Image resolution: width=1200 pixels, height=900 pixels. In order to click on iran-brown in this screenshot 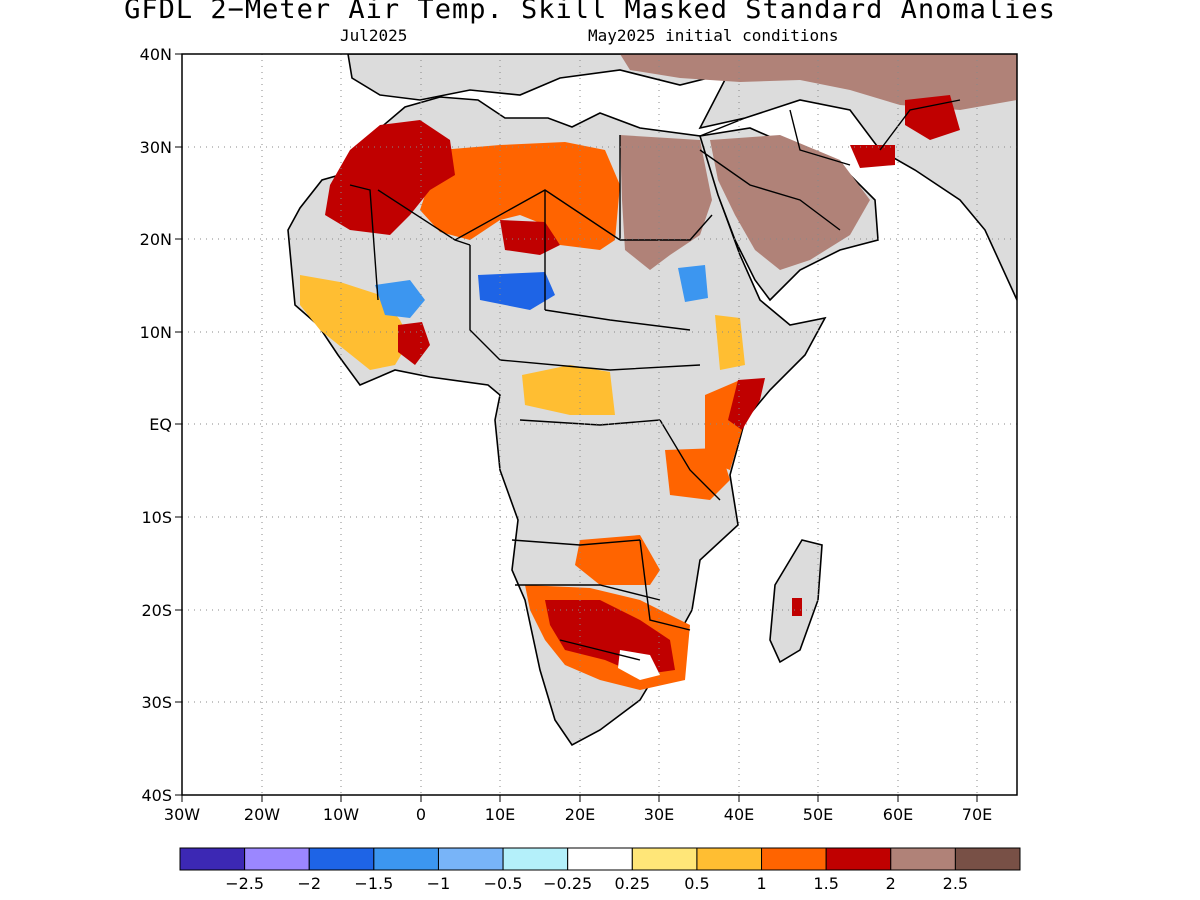, I will do `click(818, 82)`.